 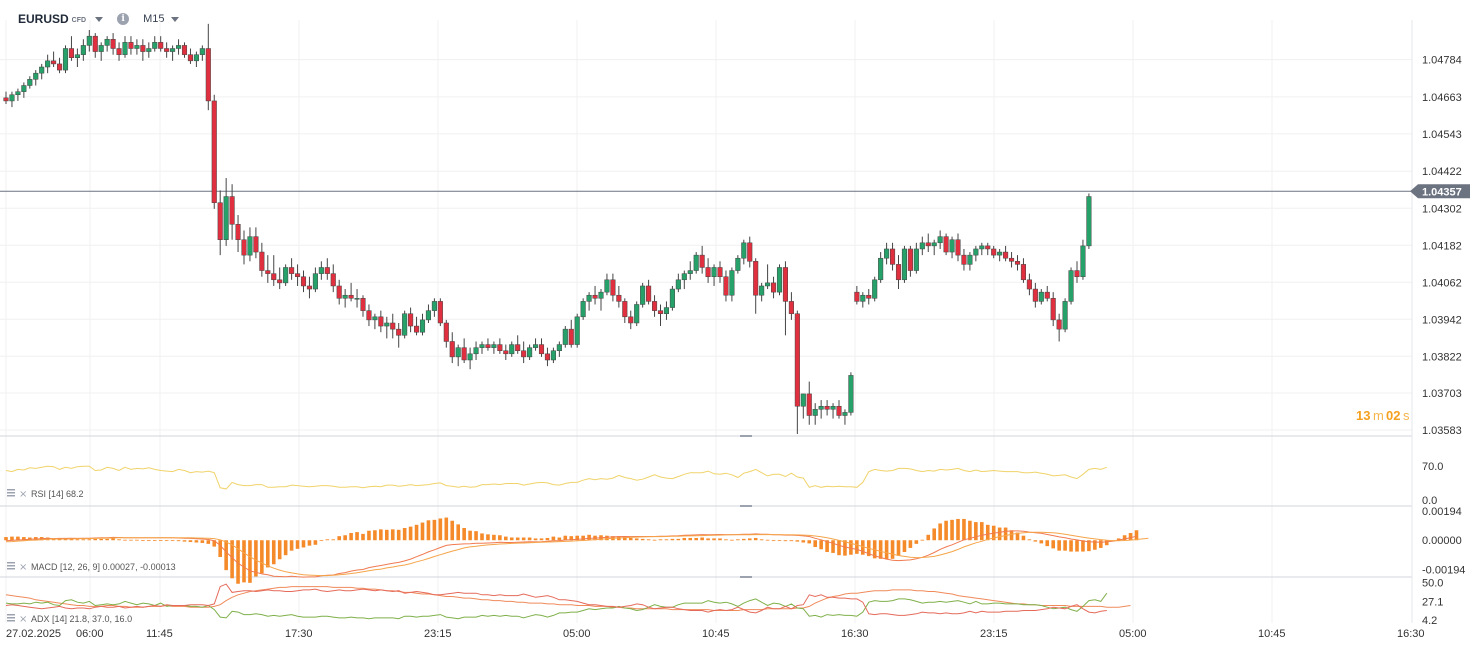 What do you see at coordinates (1442, 431) in the screenshot?
I see `price-tick-label: 1.03583` at bounding box center [1442, 431].